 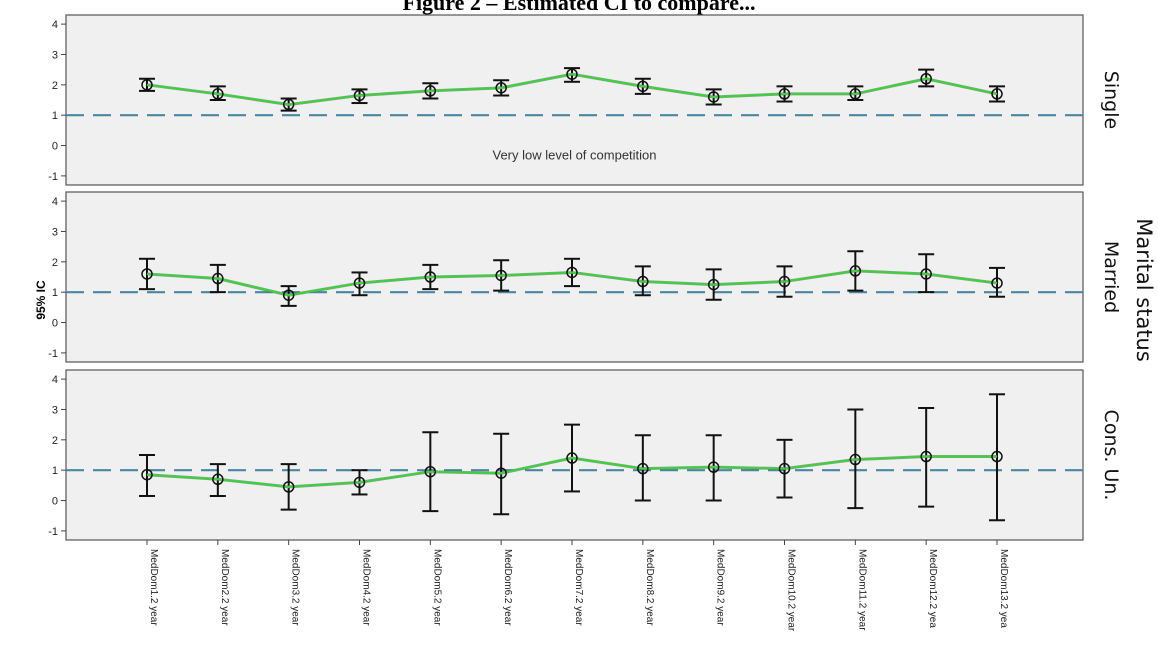 What do you see at coordinates (1111, 100) in the screenshot?
I see `panel-strip-label: Single` at bounding box center [1111, 100].